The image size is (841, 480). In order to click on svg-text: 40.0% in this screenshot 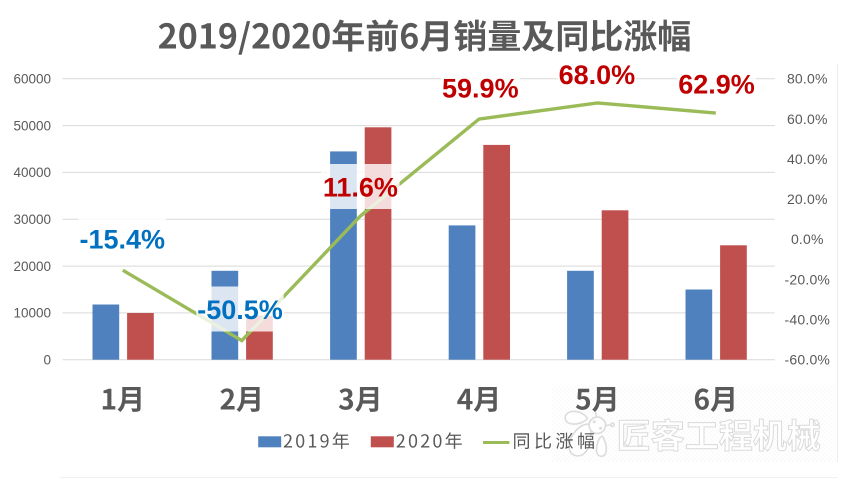, I will do `click(807, 159)`.